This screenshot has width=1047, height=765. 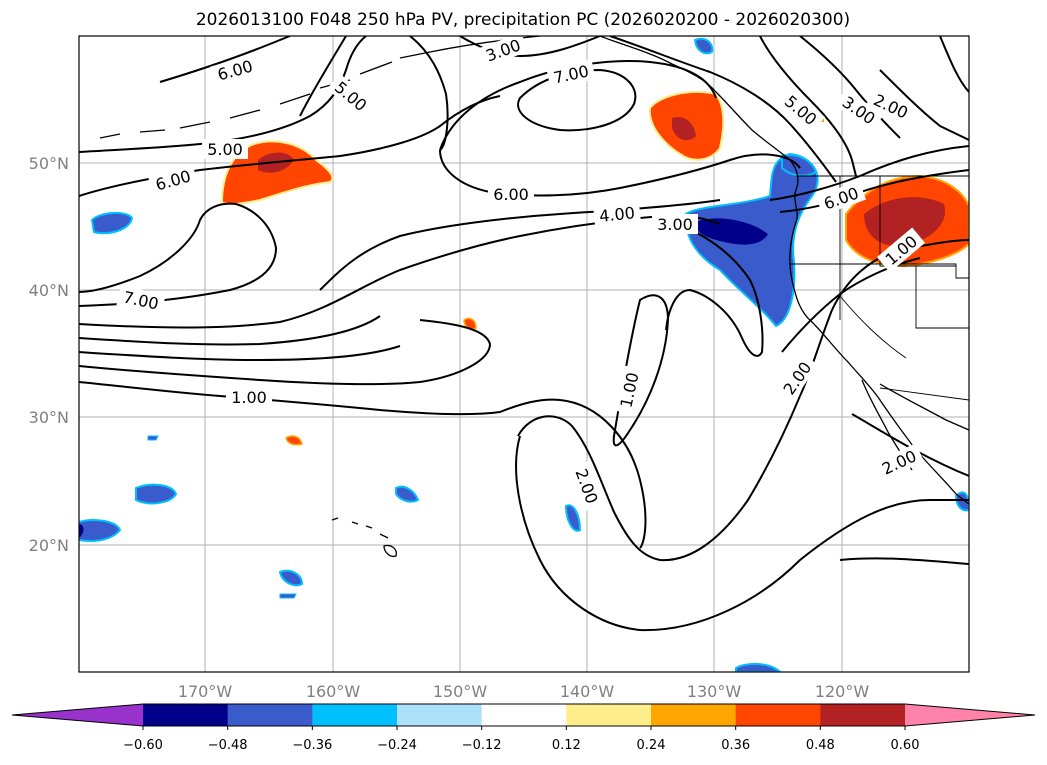 I want to click on longitude-labels: 170°W 160°W 150°W 140°W 130°W 120°W, so click(x=524, y=691).